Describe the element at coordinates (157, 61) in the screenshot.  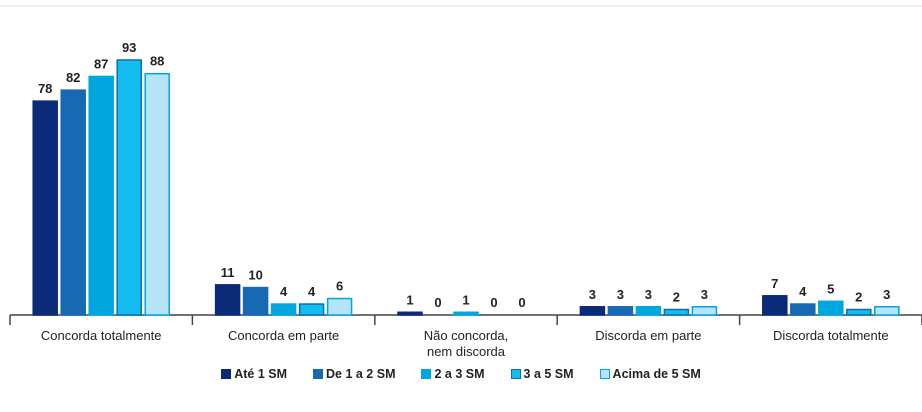
I see `value-label: 88` at that location.